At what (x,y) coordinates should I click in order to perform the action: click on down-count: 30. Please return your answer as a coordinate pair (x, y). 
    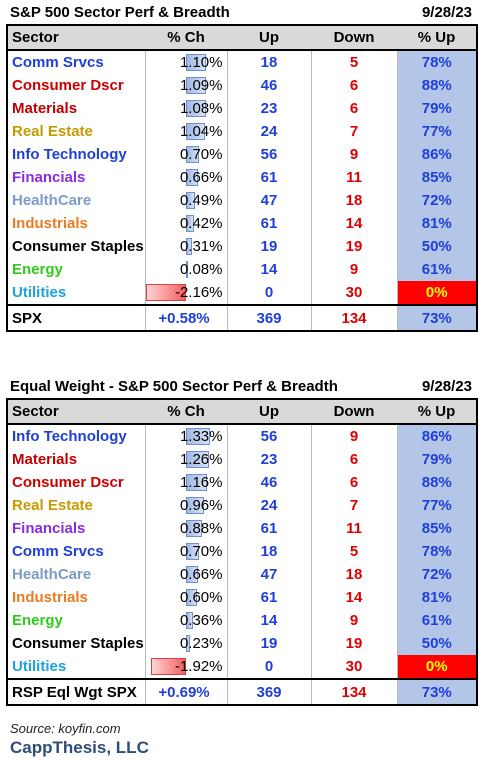
    Looking at the image, I should click on (354, 667).